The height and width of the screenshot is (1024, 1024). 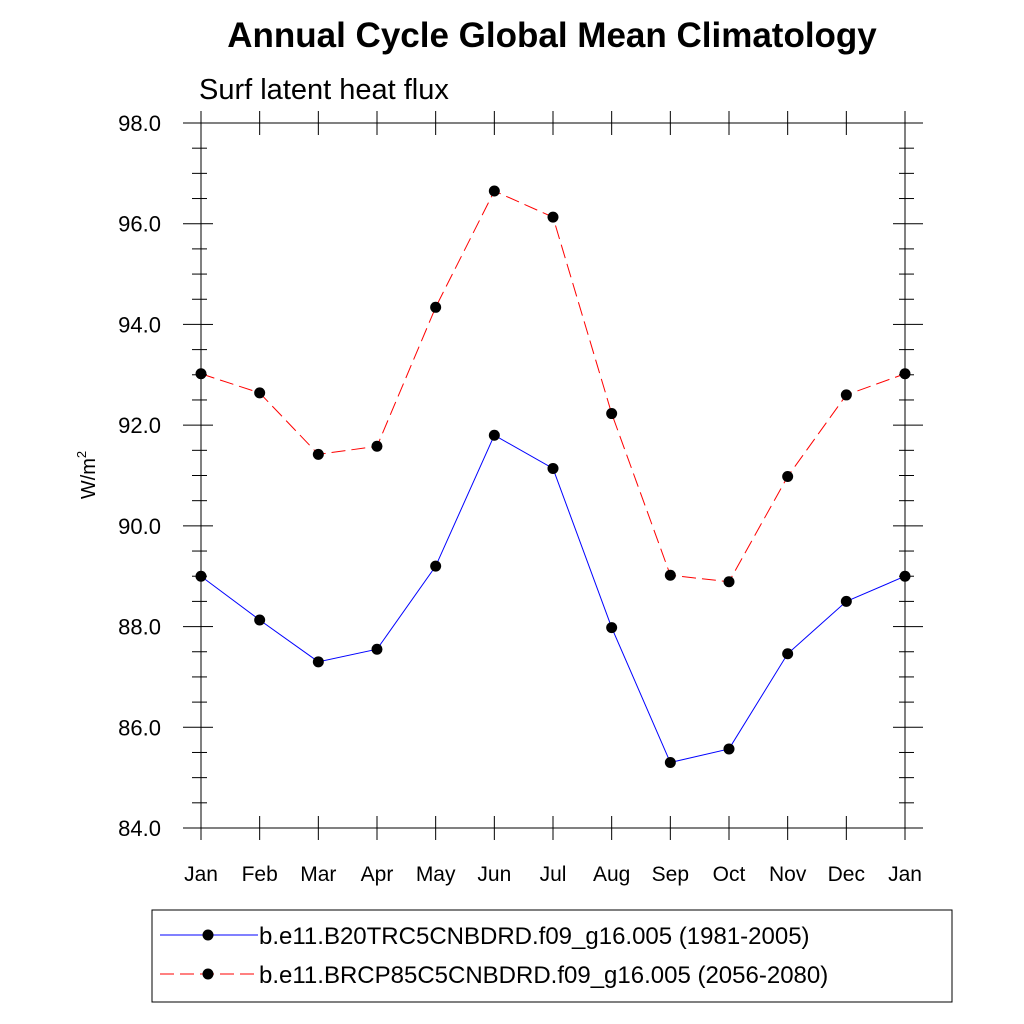 I want to click on x-tick-label: Jul, so click(x=553, y=874).